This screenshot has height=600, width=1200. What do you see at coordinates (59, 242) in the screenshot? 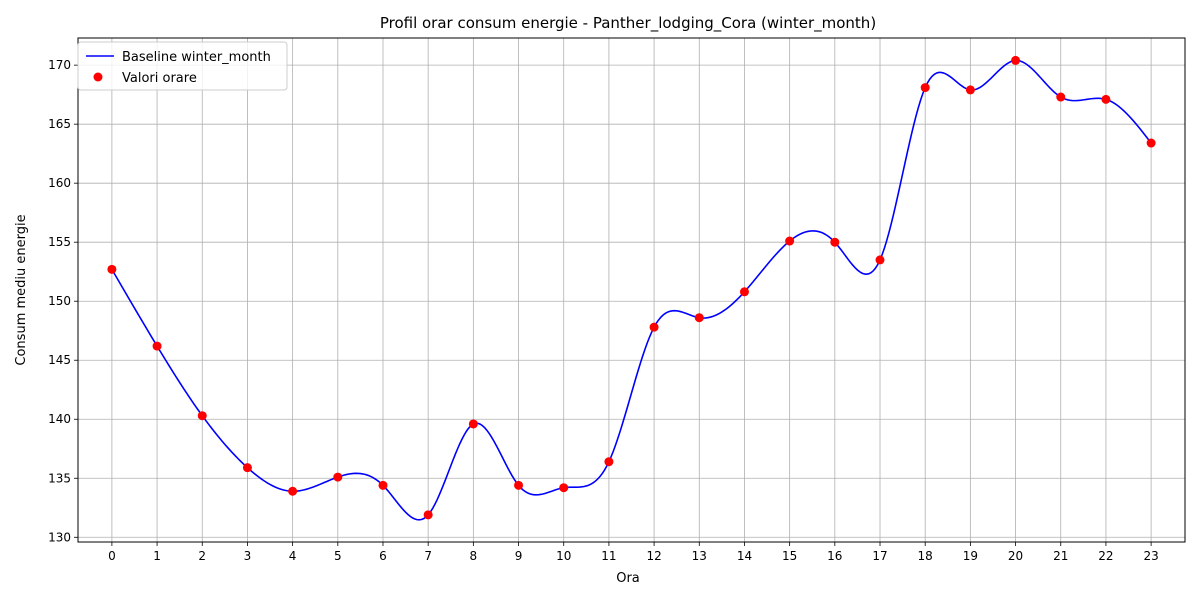
I see `y-tick-label: 155` at bounding box center [59, 242].